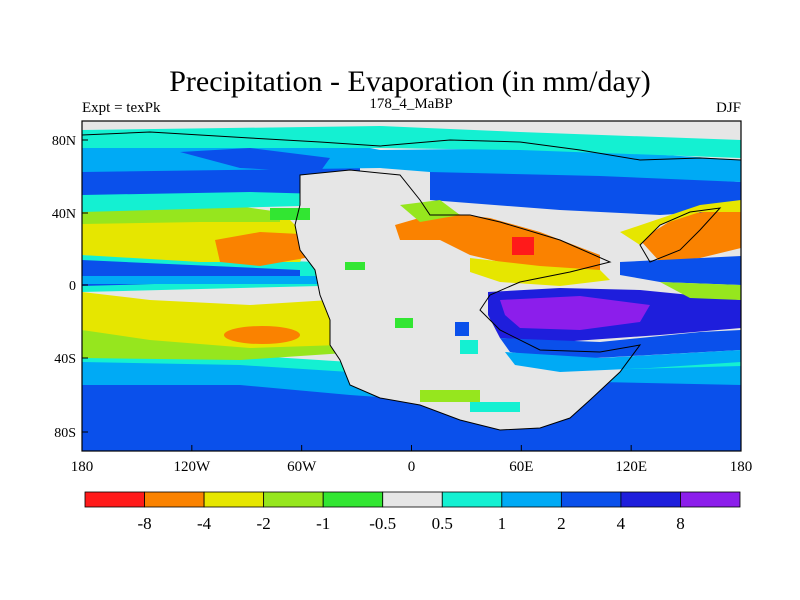 The height and width of the screenshot is (600, 800). What do you see at coordinates (442, 523) in the screenshot?
I see `colorbar-label: 0.5` at bounding box center [442, 523].